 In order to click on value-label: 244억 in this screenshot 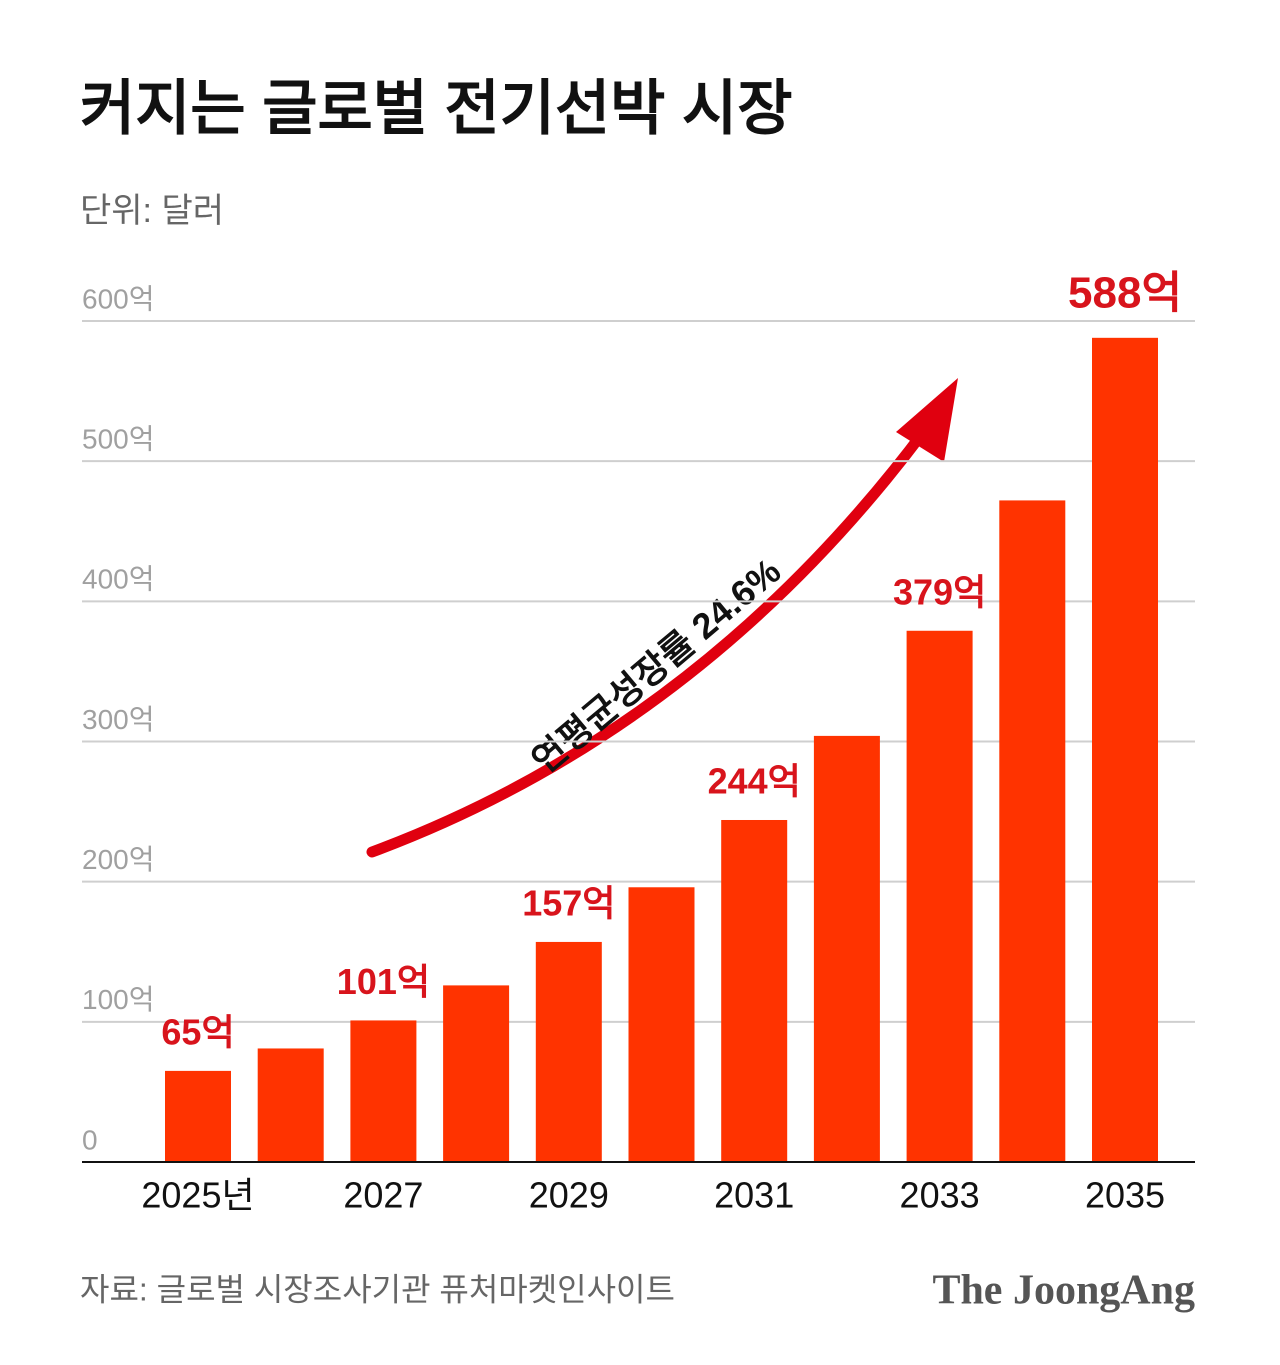, I will do `click(754, 781)`.